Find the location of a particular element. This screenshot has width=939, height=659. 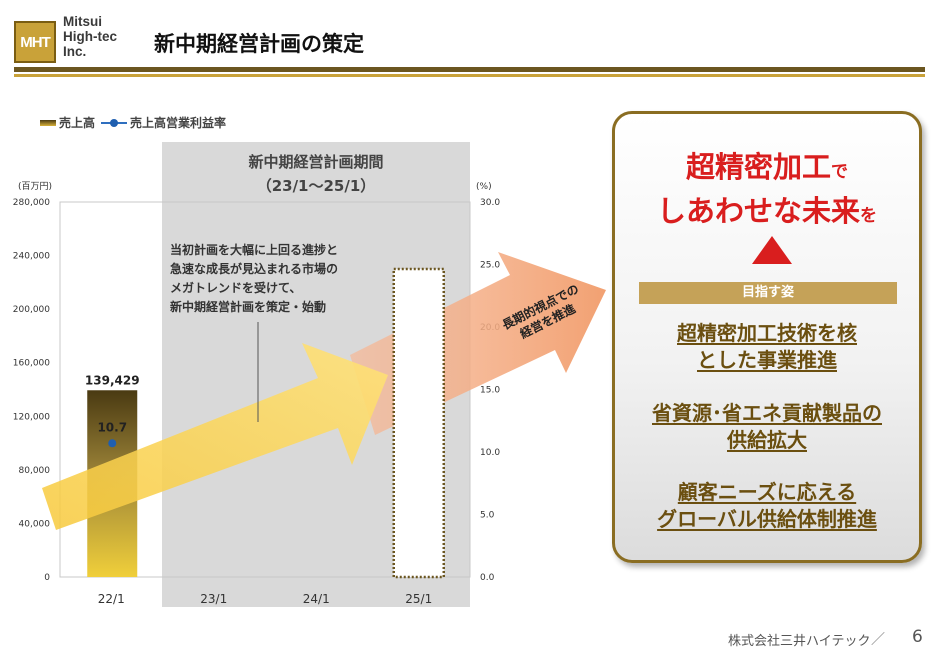

note-line: 新中期経営計画を策定・始動 is located at coordinates (248, 306).